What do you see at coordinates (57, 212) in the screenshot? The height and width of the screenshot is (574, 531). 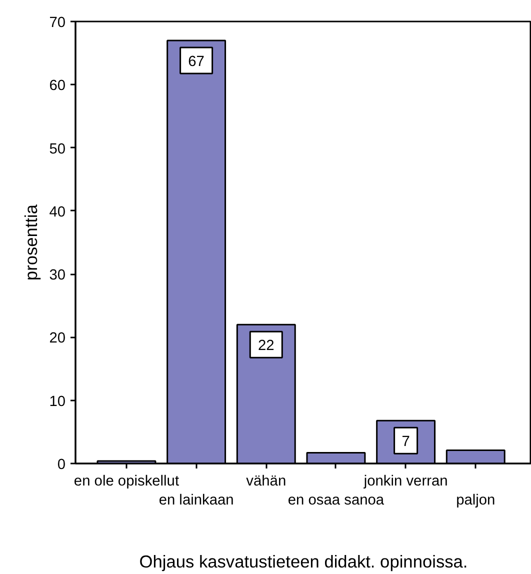 I see `y-tick-label: 40` at bounding box center [57, 212].